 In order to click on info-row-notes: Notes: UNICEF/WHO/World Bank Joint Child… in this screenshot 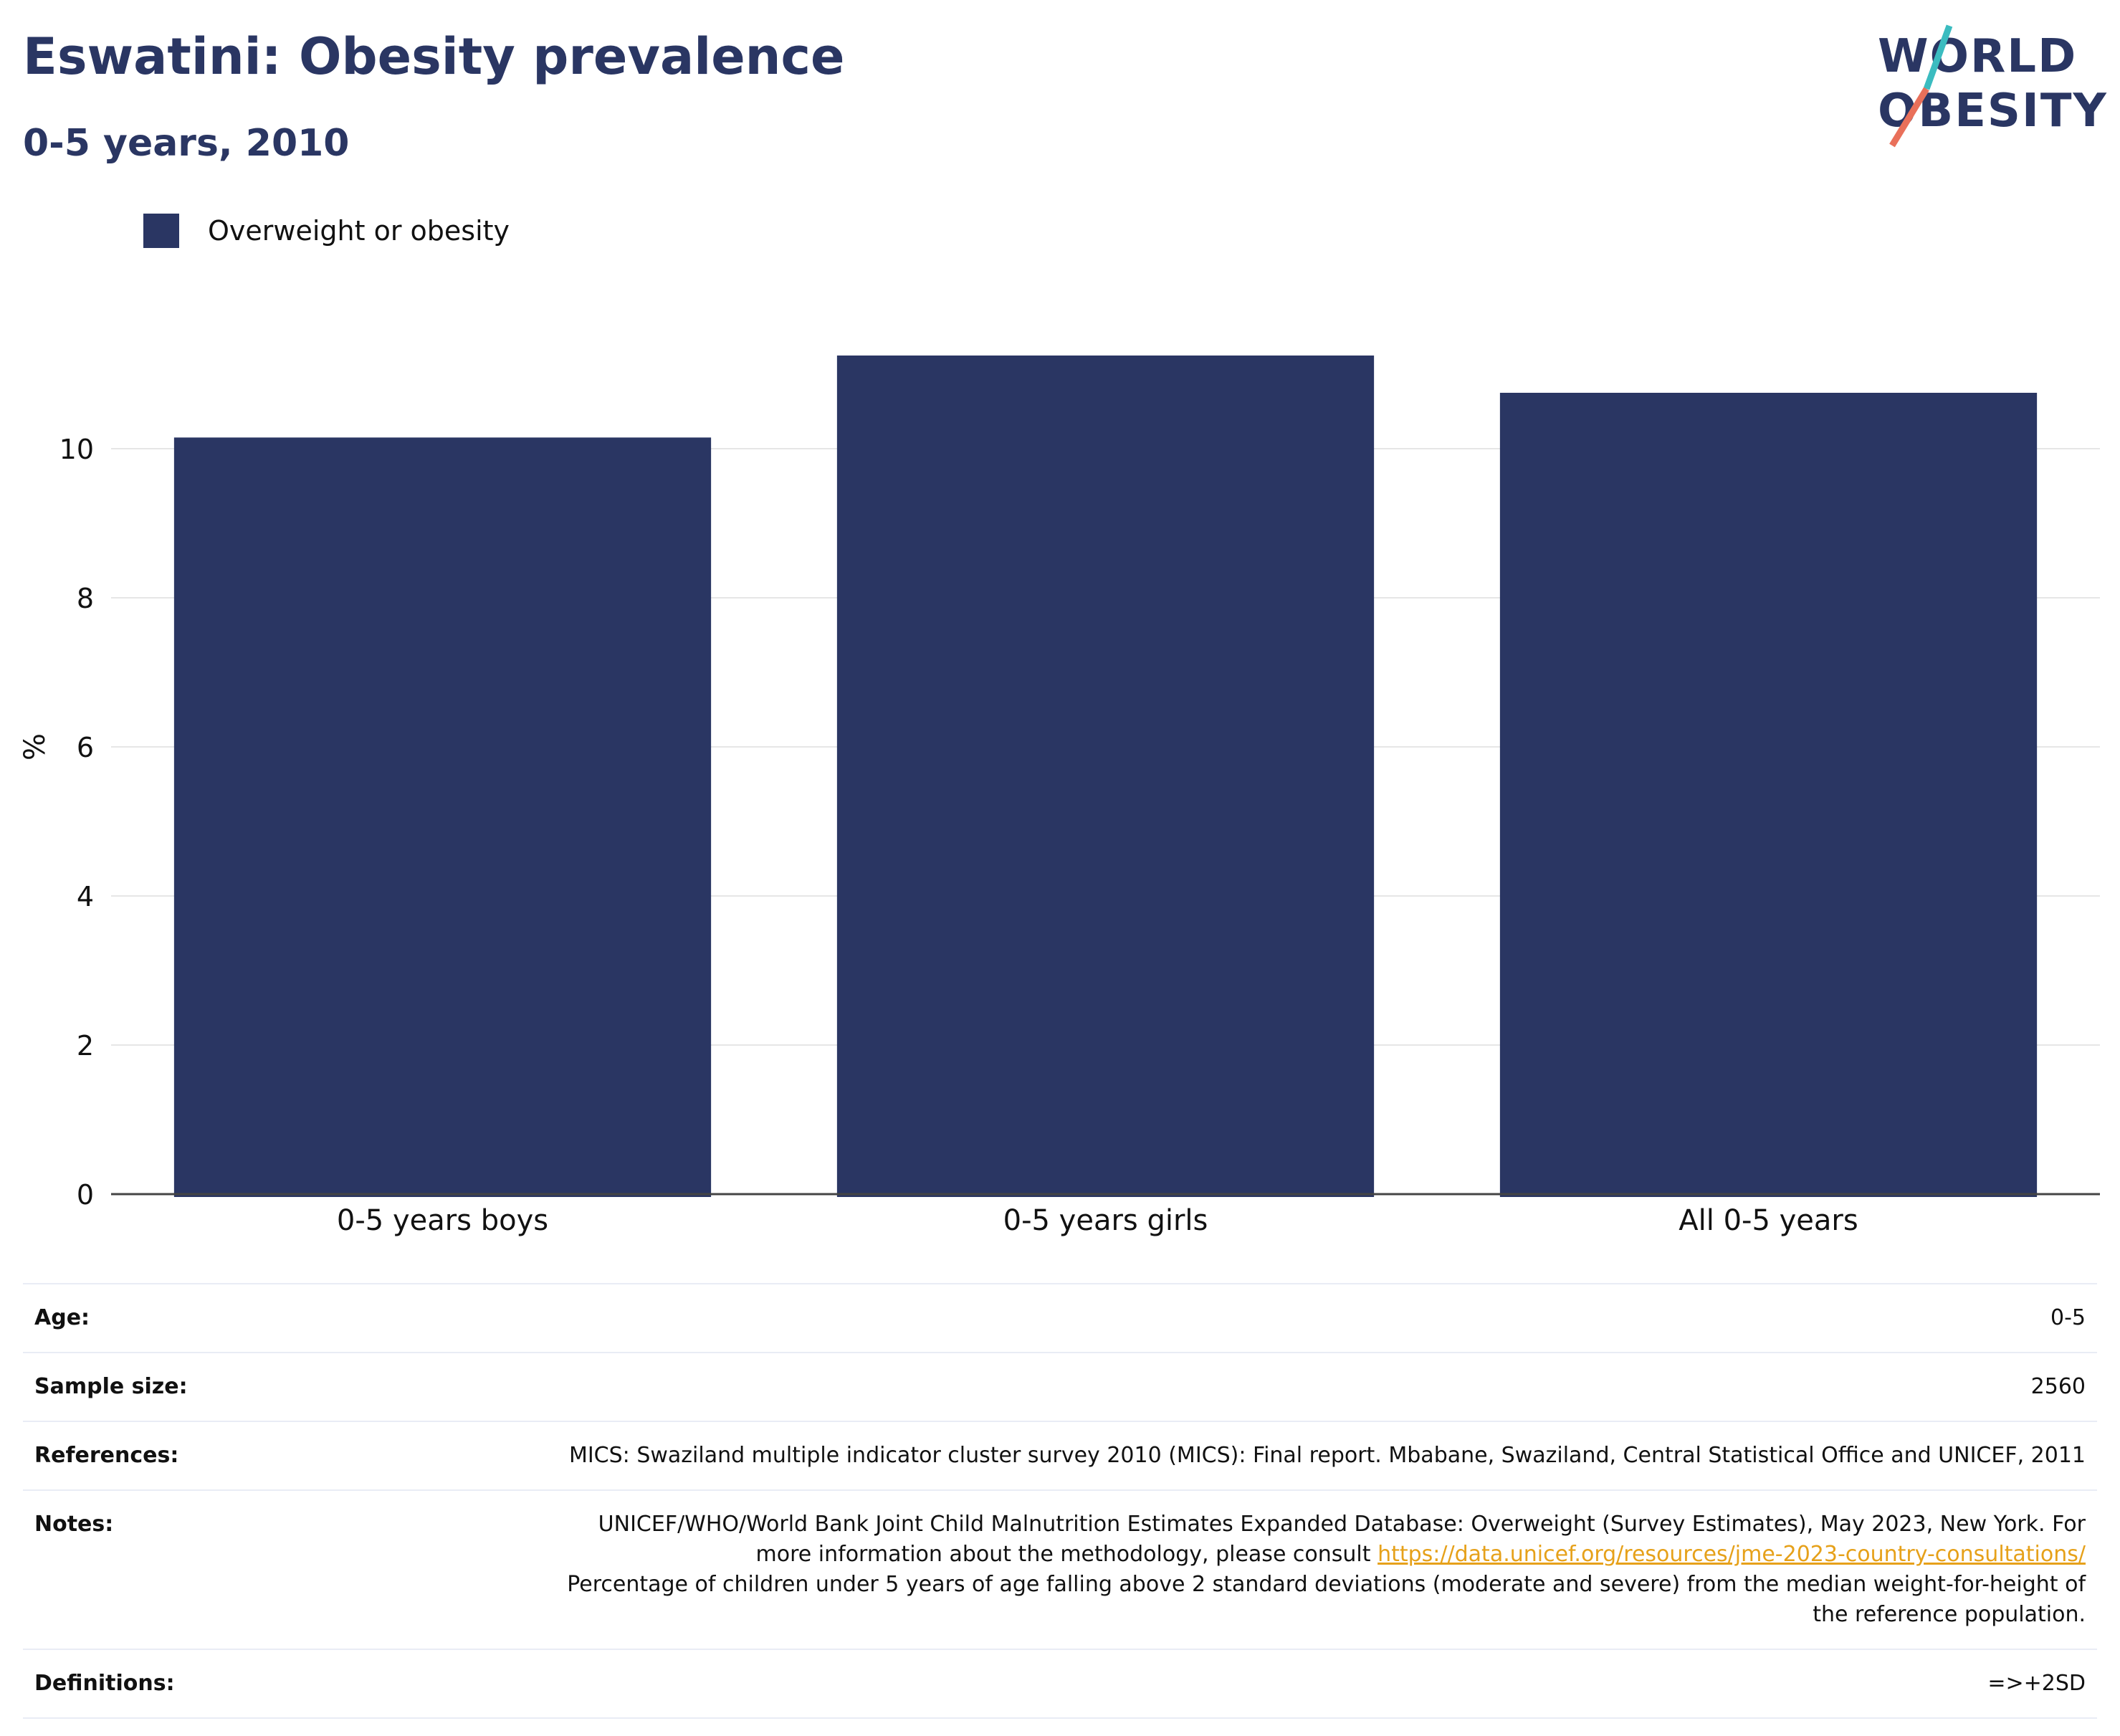, I will do `click(1060, 1569)`.